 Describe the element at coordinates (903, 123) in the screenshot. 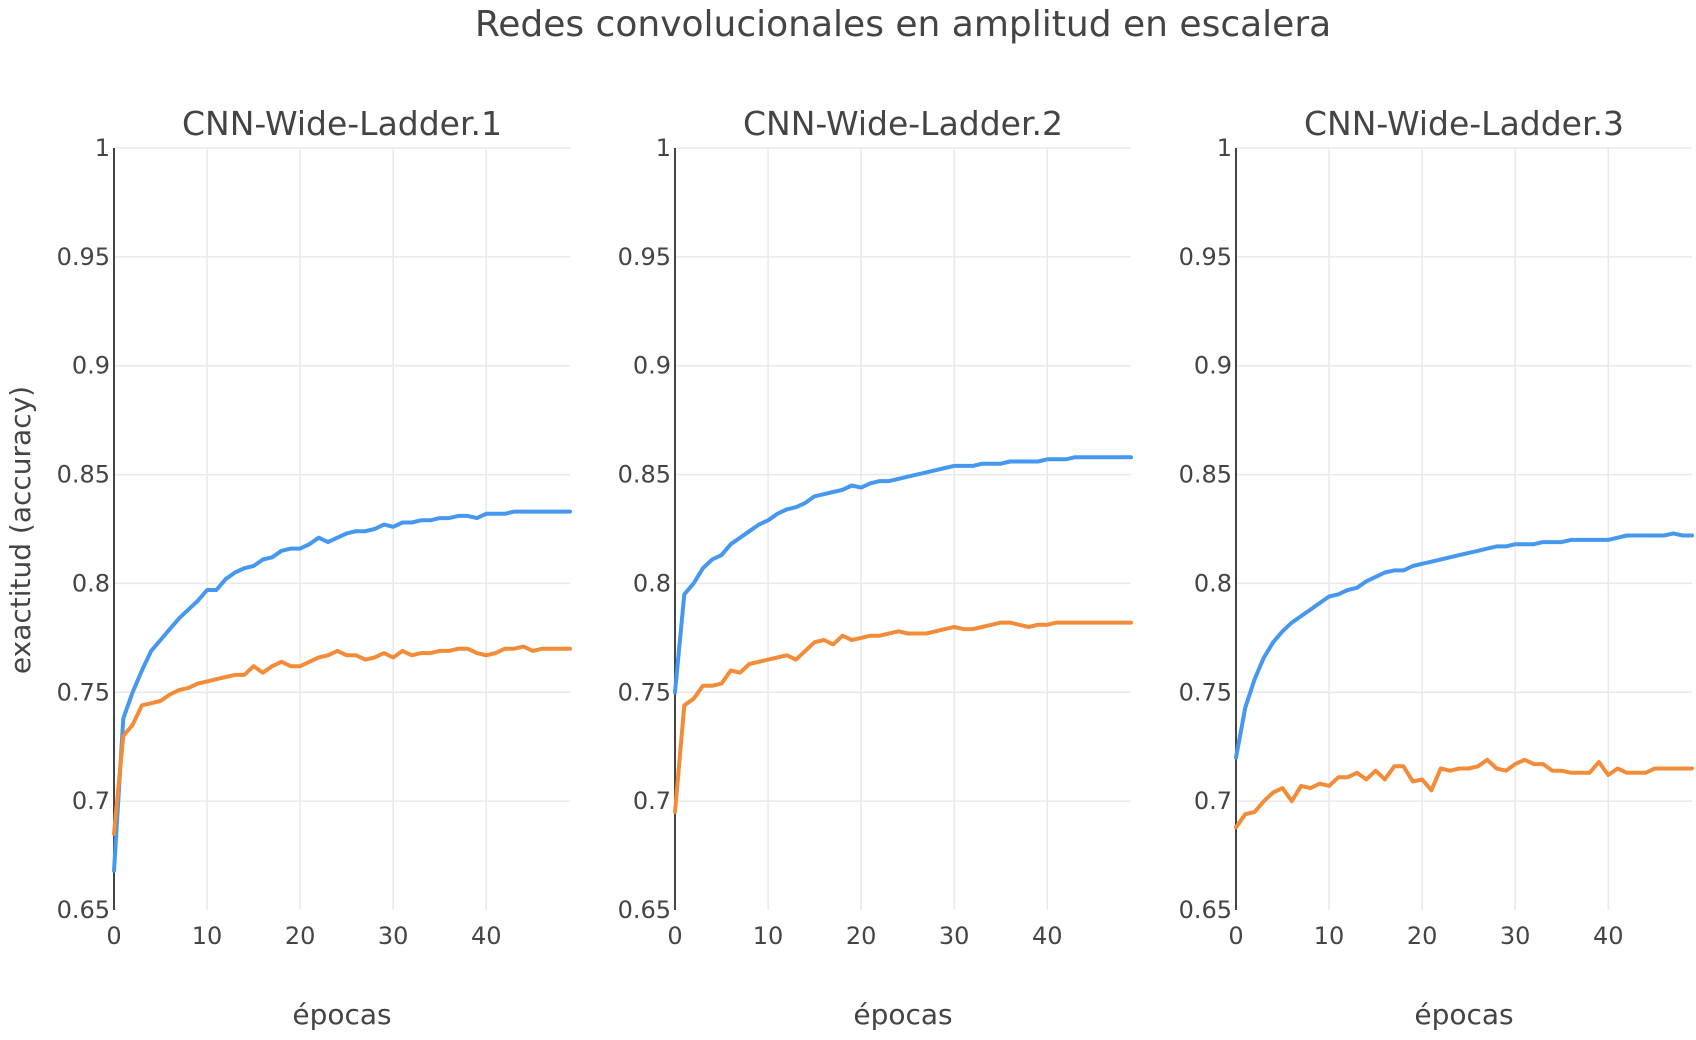

I see `subplot-title: CNN-Wide-Ladder.2` at that location.